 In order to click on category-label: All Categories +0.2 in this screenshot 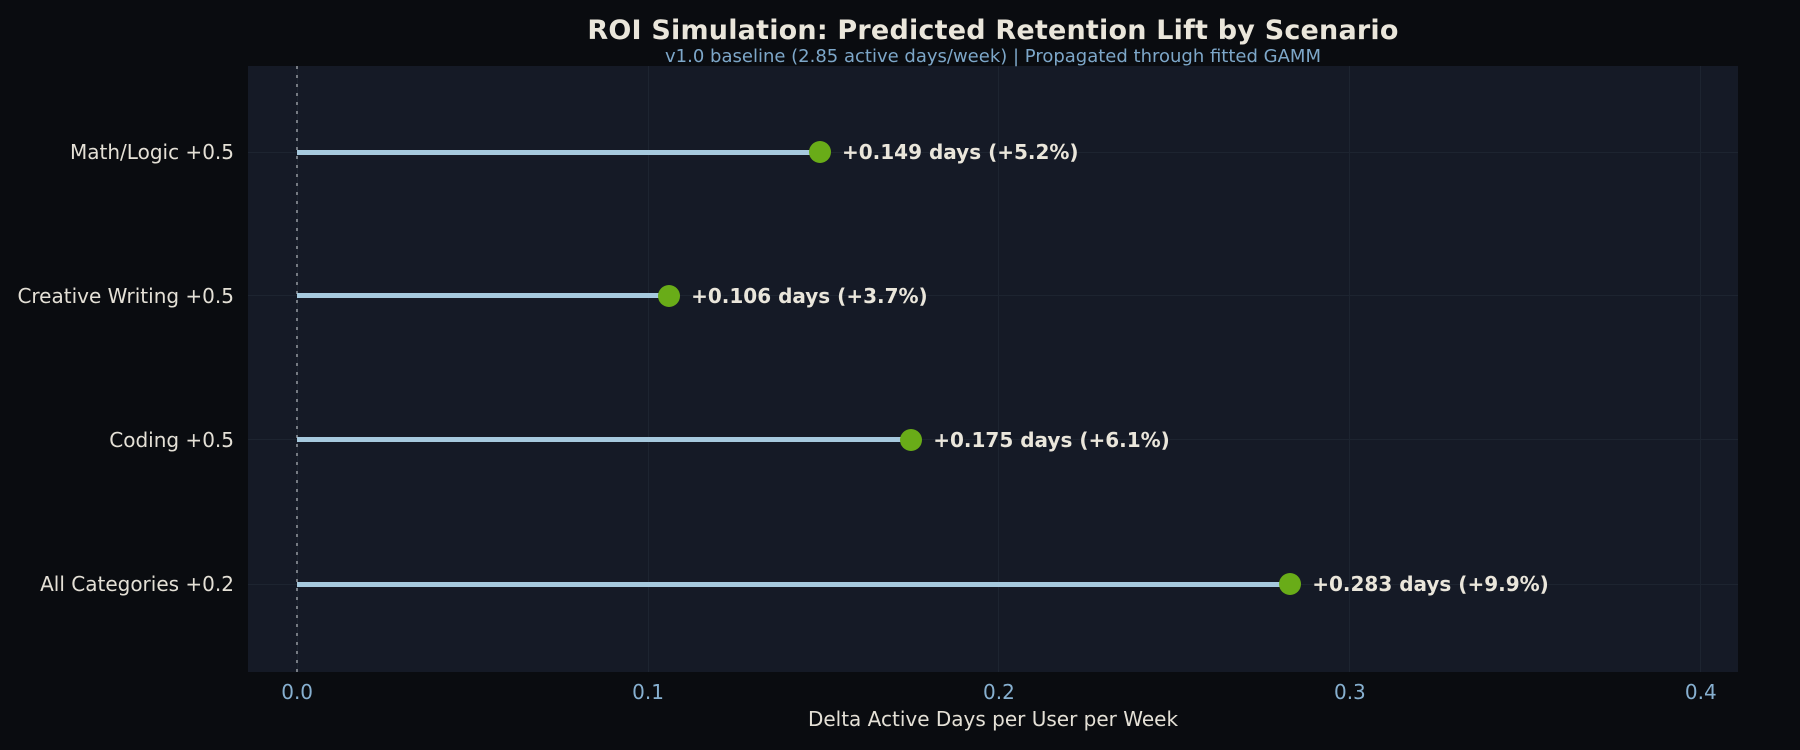, I will do `click(137, 584)`.